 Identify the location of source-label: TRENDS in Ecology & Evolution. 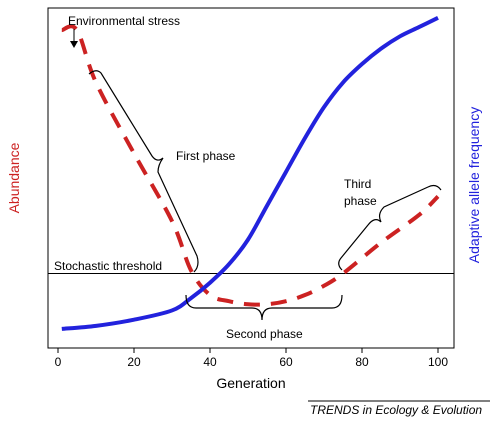
(396, 410).